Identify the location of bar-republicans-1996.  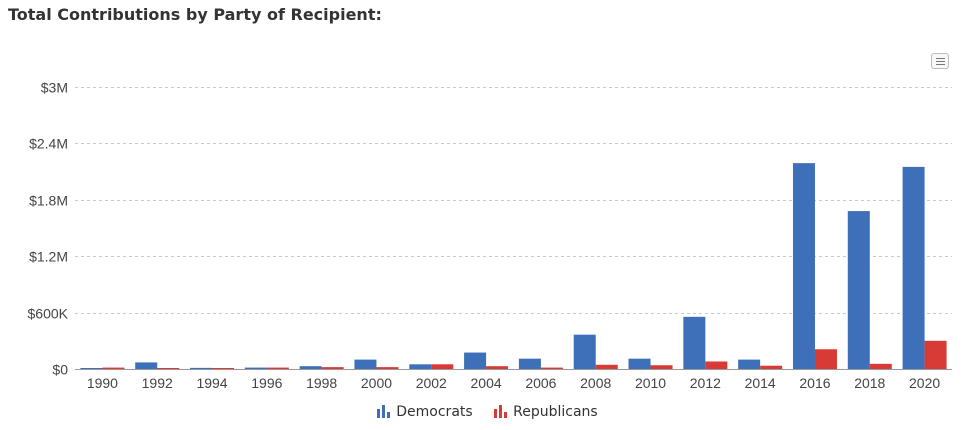
(277, 368).